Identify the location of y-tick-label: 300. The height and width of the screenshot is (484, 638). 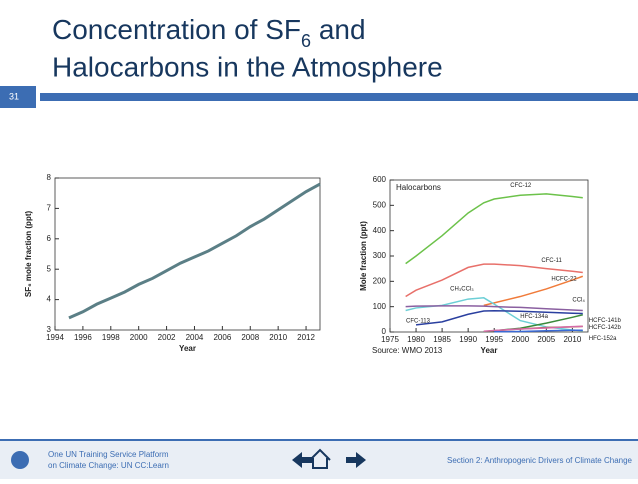
(380, 255).